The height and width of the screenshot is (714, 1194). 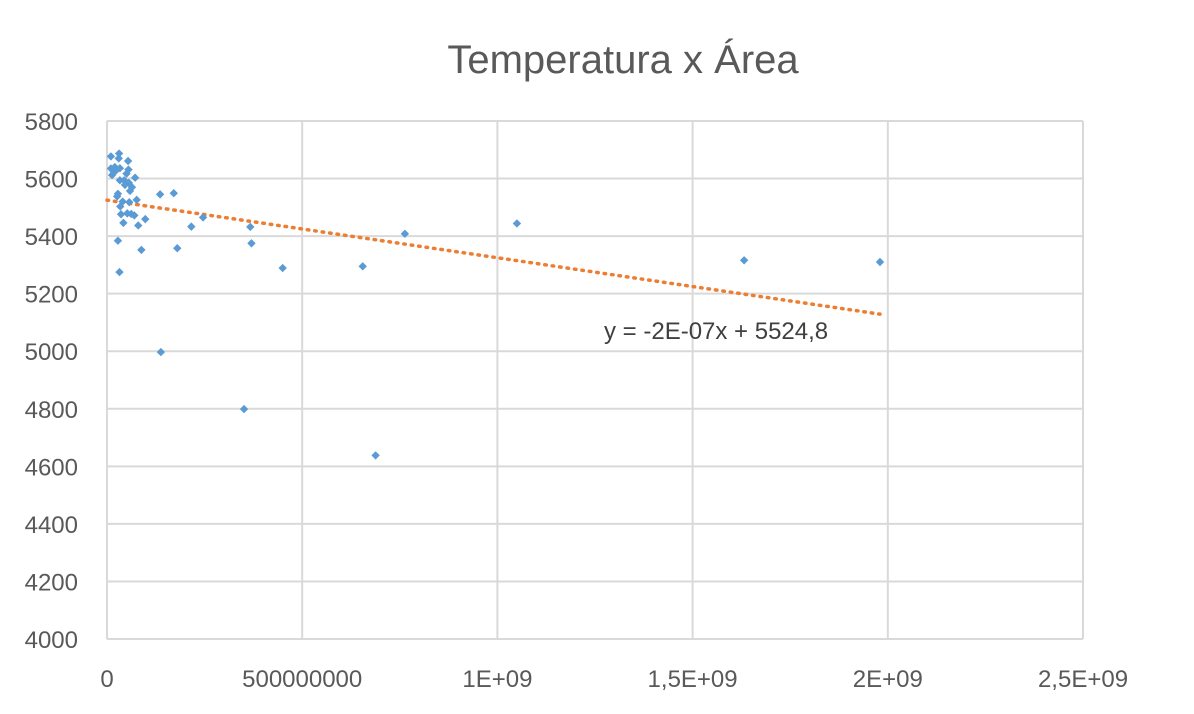 What do you see at coordinates (693, 679) in the screenshot?
I see `x-tick-label: 1,5E+09` at bounding box center [693, 679].